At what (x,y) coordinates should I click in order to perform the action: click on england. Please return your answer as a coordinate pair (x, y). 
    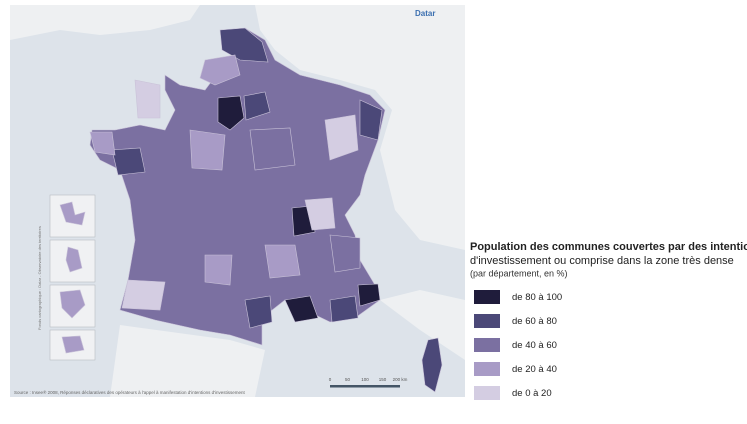
    Looking at the image, I should click on (105, 22).